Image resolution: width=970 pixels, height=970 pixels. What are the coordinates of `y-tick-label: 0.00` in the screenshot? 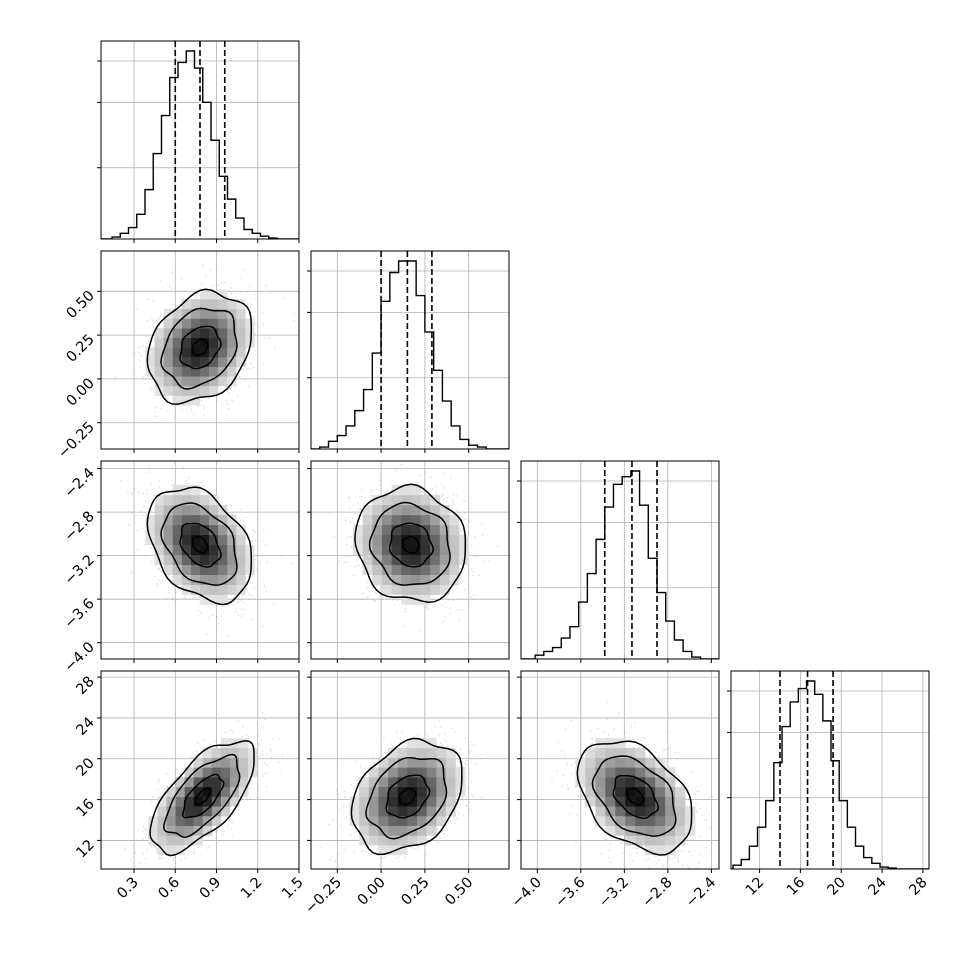 It's located at (81, 392).